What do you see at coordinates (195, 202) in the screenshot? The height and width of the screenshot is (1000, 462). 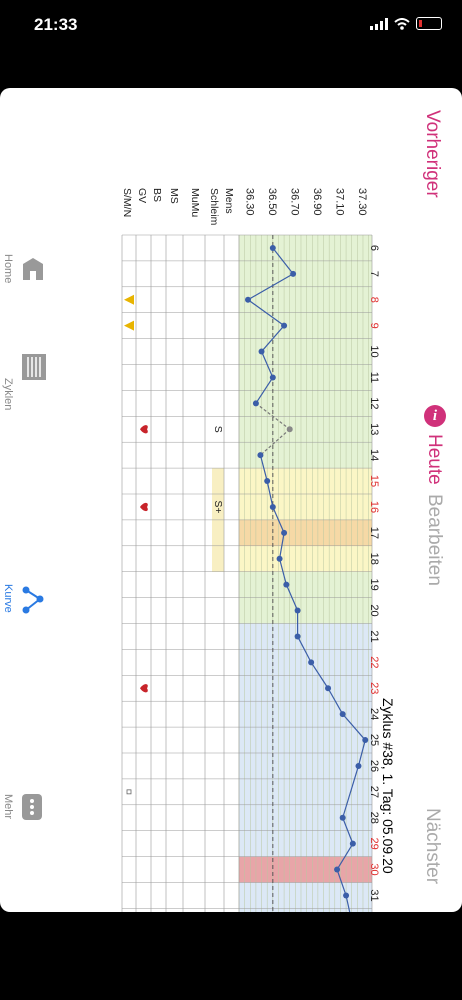 I see `row-label: MuMu` at bounding box center [195, 202].